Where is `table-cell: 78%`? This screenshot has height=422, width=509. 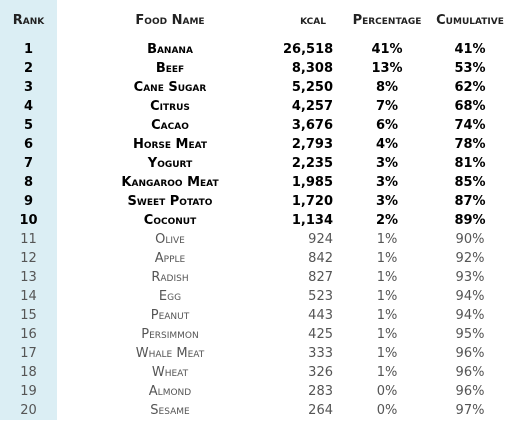
table-cell: 78% is located at coordinates (470, 144).